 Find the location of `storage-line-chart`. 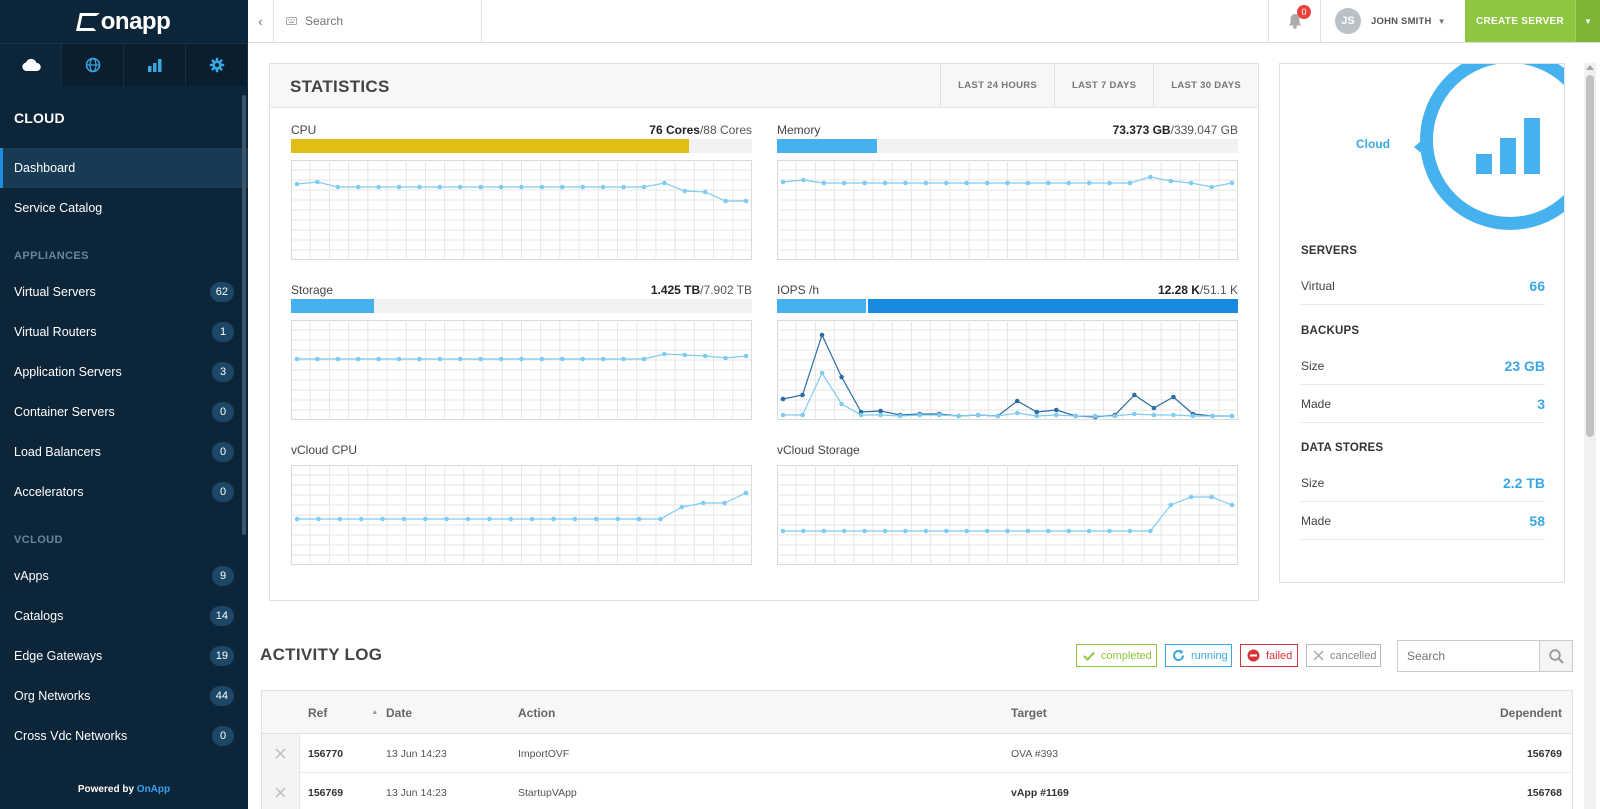

storage-line-chart is located at coordinates (521, 370).